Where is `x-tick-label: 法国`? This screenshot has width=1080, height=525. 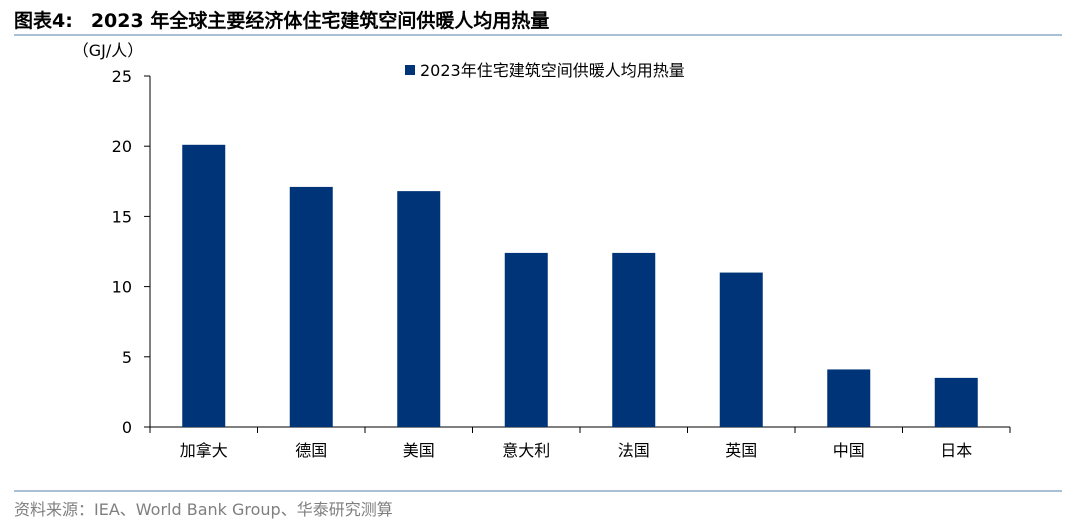 x-tick-label: 法国 is located at coordinates (634, 450).